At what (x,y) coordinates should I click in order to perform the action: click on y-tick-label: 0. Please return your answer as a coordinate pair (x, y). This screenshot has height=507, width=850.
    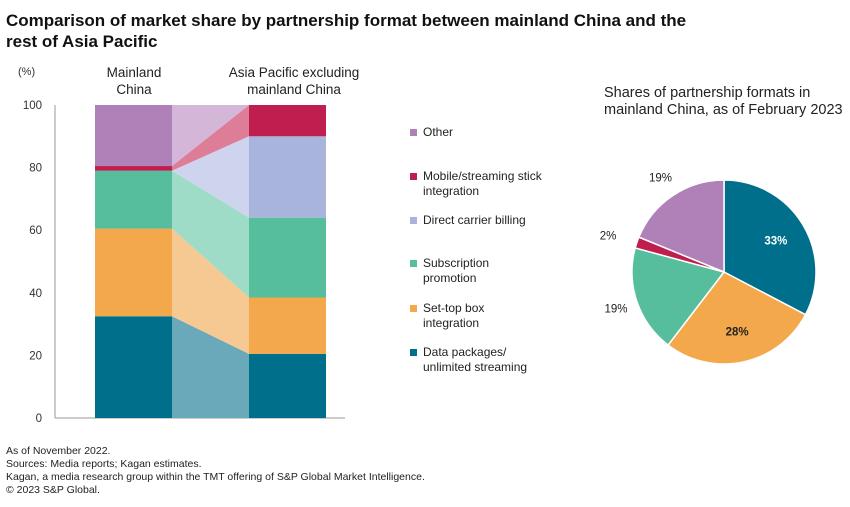
    Looking at the image, I should click on (39, 419).